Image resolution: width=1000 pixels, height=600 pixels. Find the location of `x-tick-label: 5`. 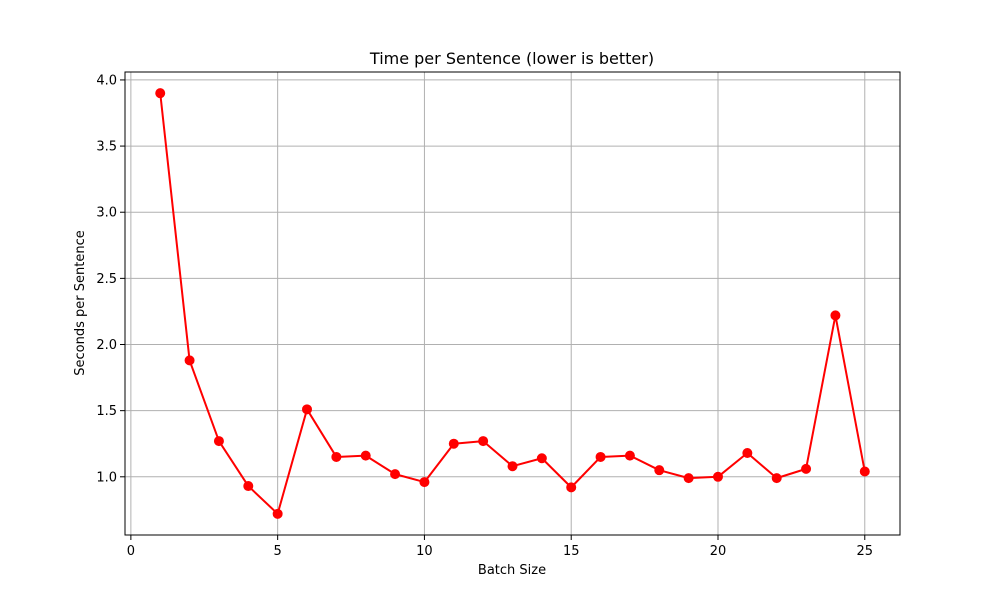

x-tick-label: 5 is located at coordinates (278, 551).